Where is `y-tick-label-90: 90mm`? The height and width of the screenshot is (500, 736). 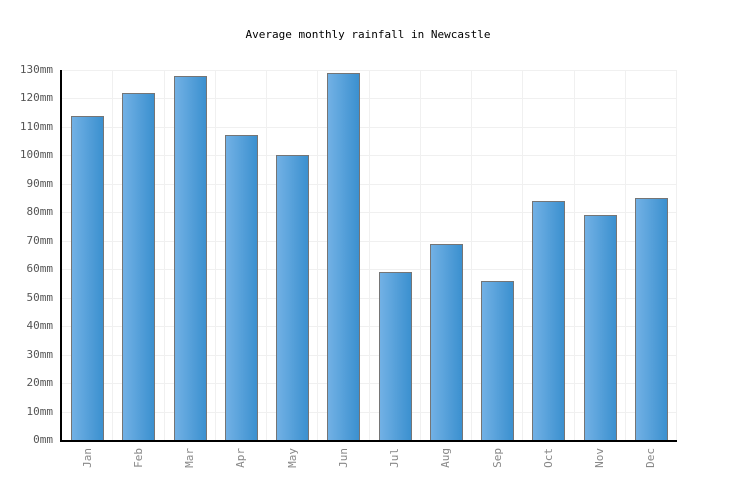
y-tick-label-90: 90mm is located at coordinates (40, 183).